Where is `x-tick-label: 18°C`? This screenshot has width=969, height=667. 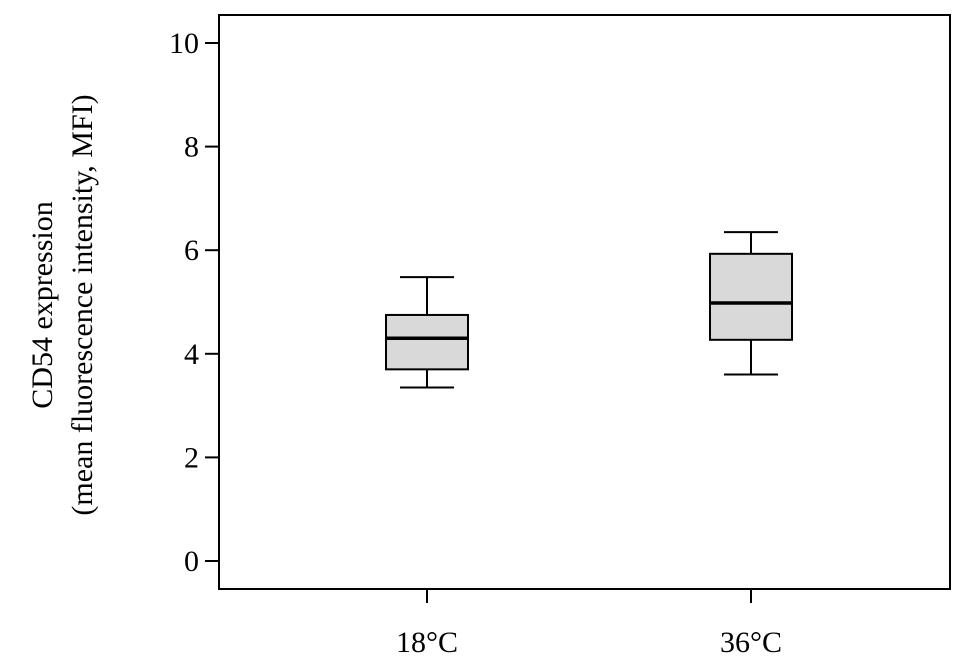
x-tick-label: 18°C is located at coordinates (427, 642).